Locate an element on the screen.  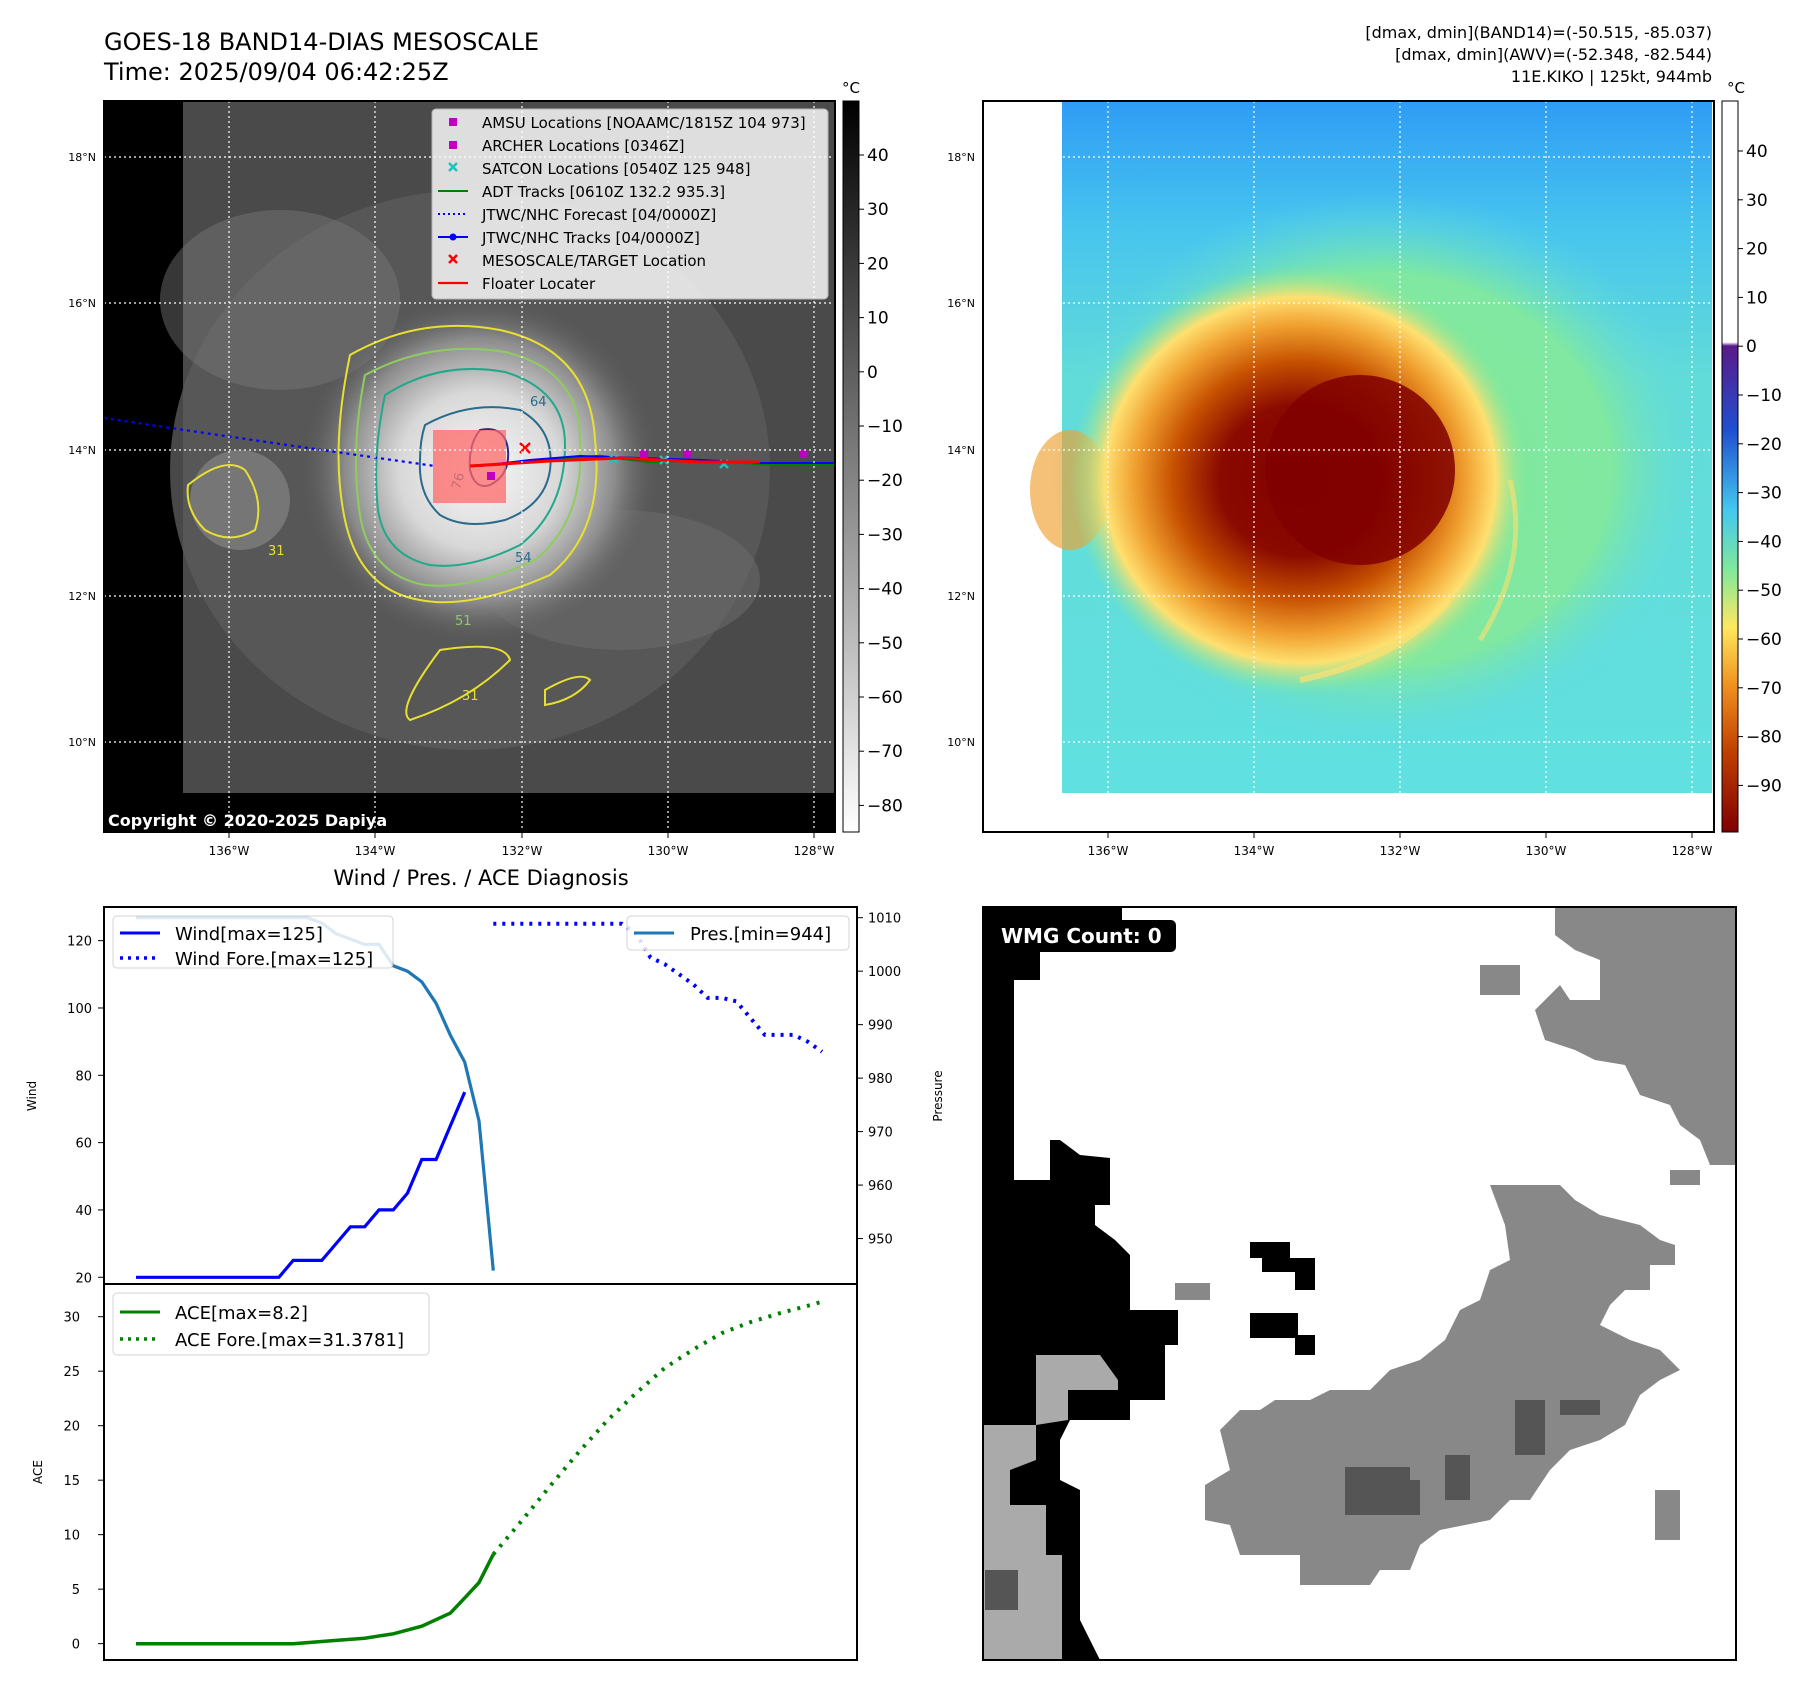
wind-tick-label: 60 is located at coordinates (83, 1144).